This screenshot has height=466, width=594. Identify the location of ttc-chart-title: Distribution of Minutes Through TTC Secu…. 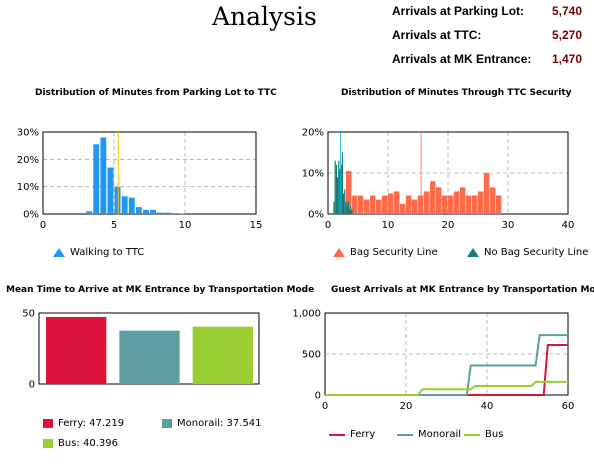
(456, 93).